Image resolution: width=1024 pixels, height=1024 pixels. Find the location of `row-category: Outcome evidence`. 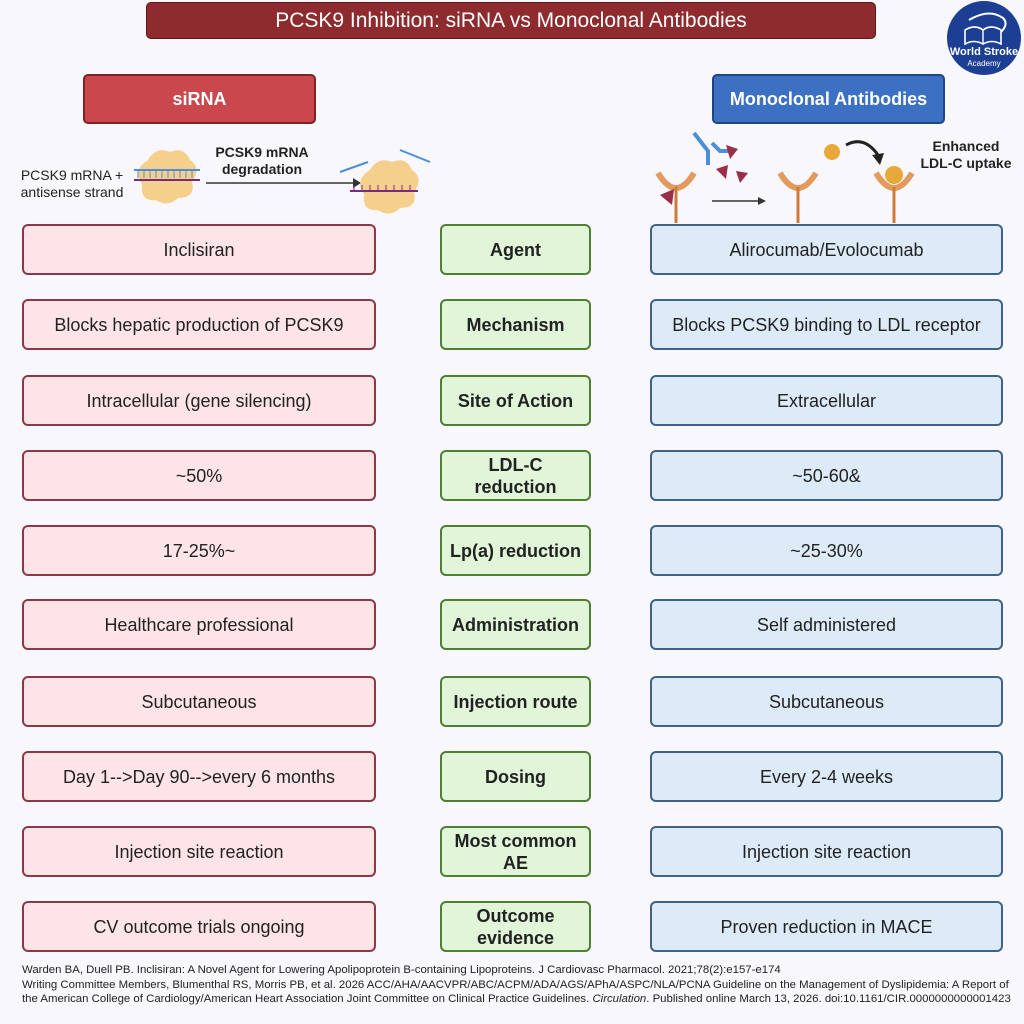

row-category: Outcome evidence is located at coordinates (515, 926).